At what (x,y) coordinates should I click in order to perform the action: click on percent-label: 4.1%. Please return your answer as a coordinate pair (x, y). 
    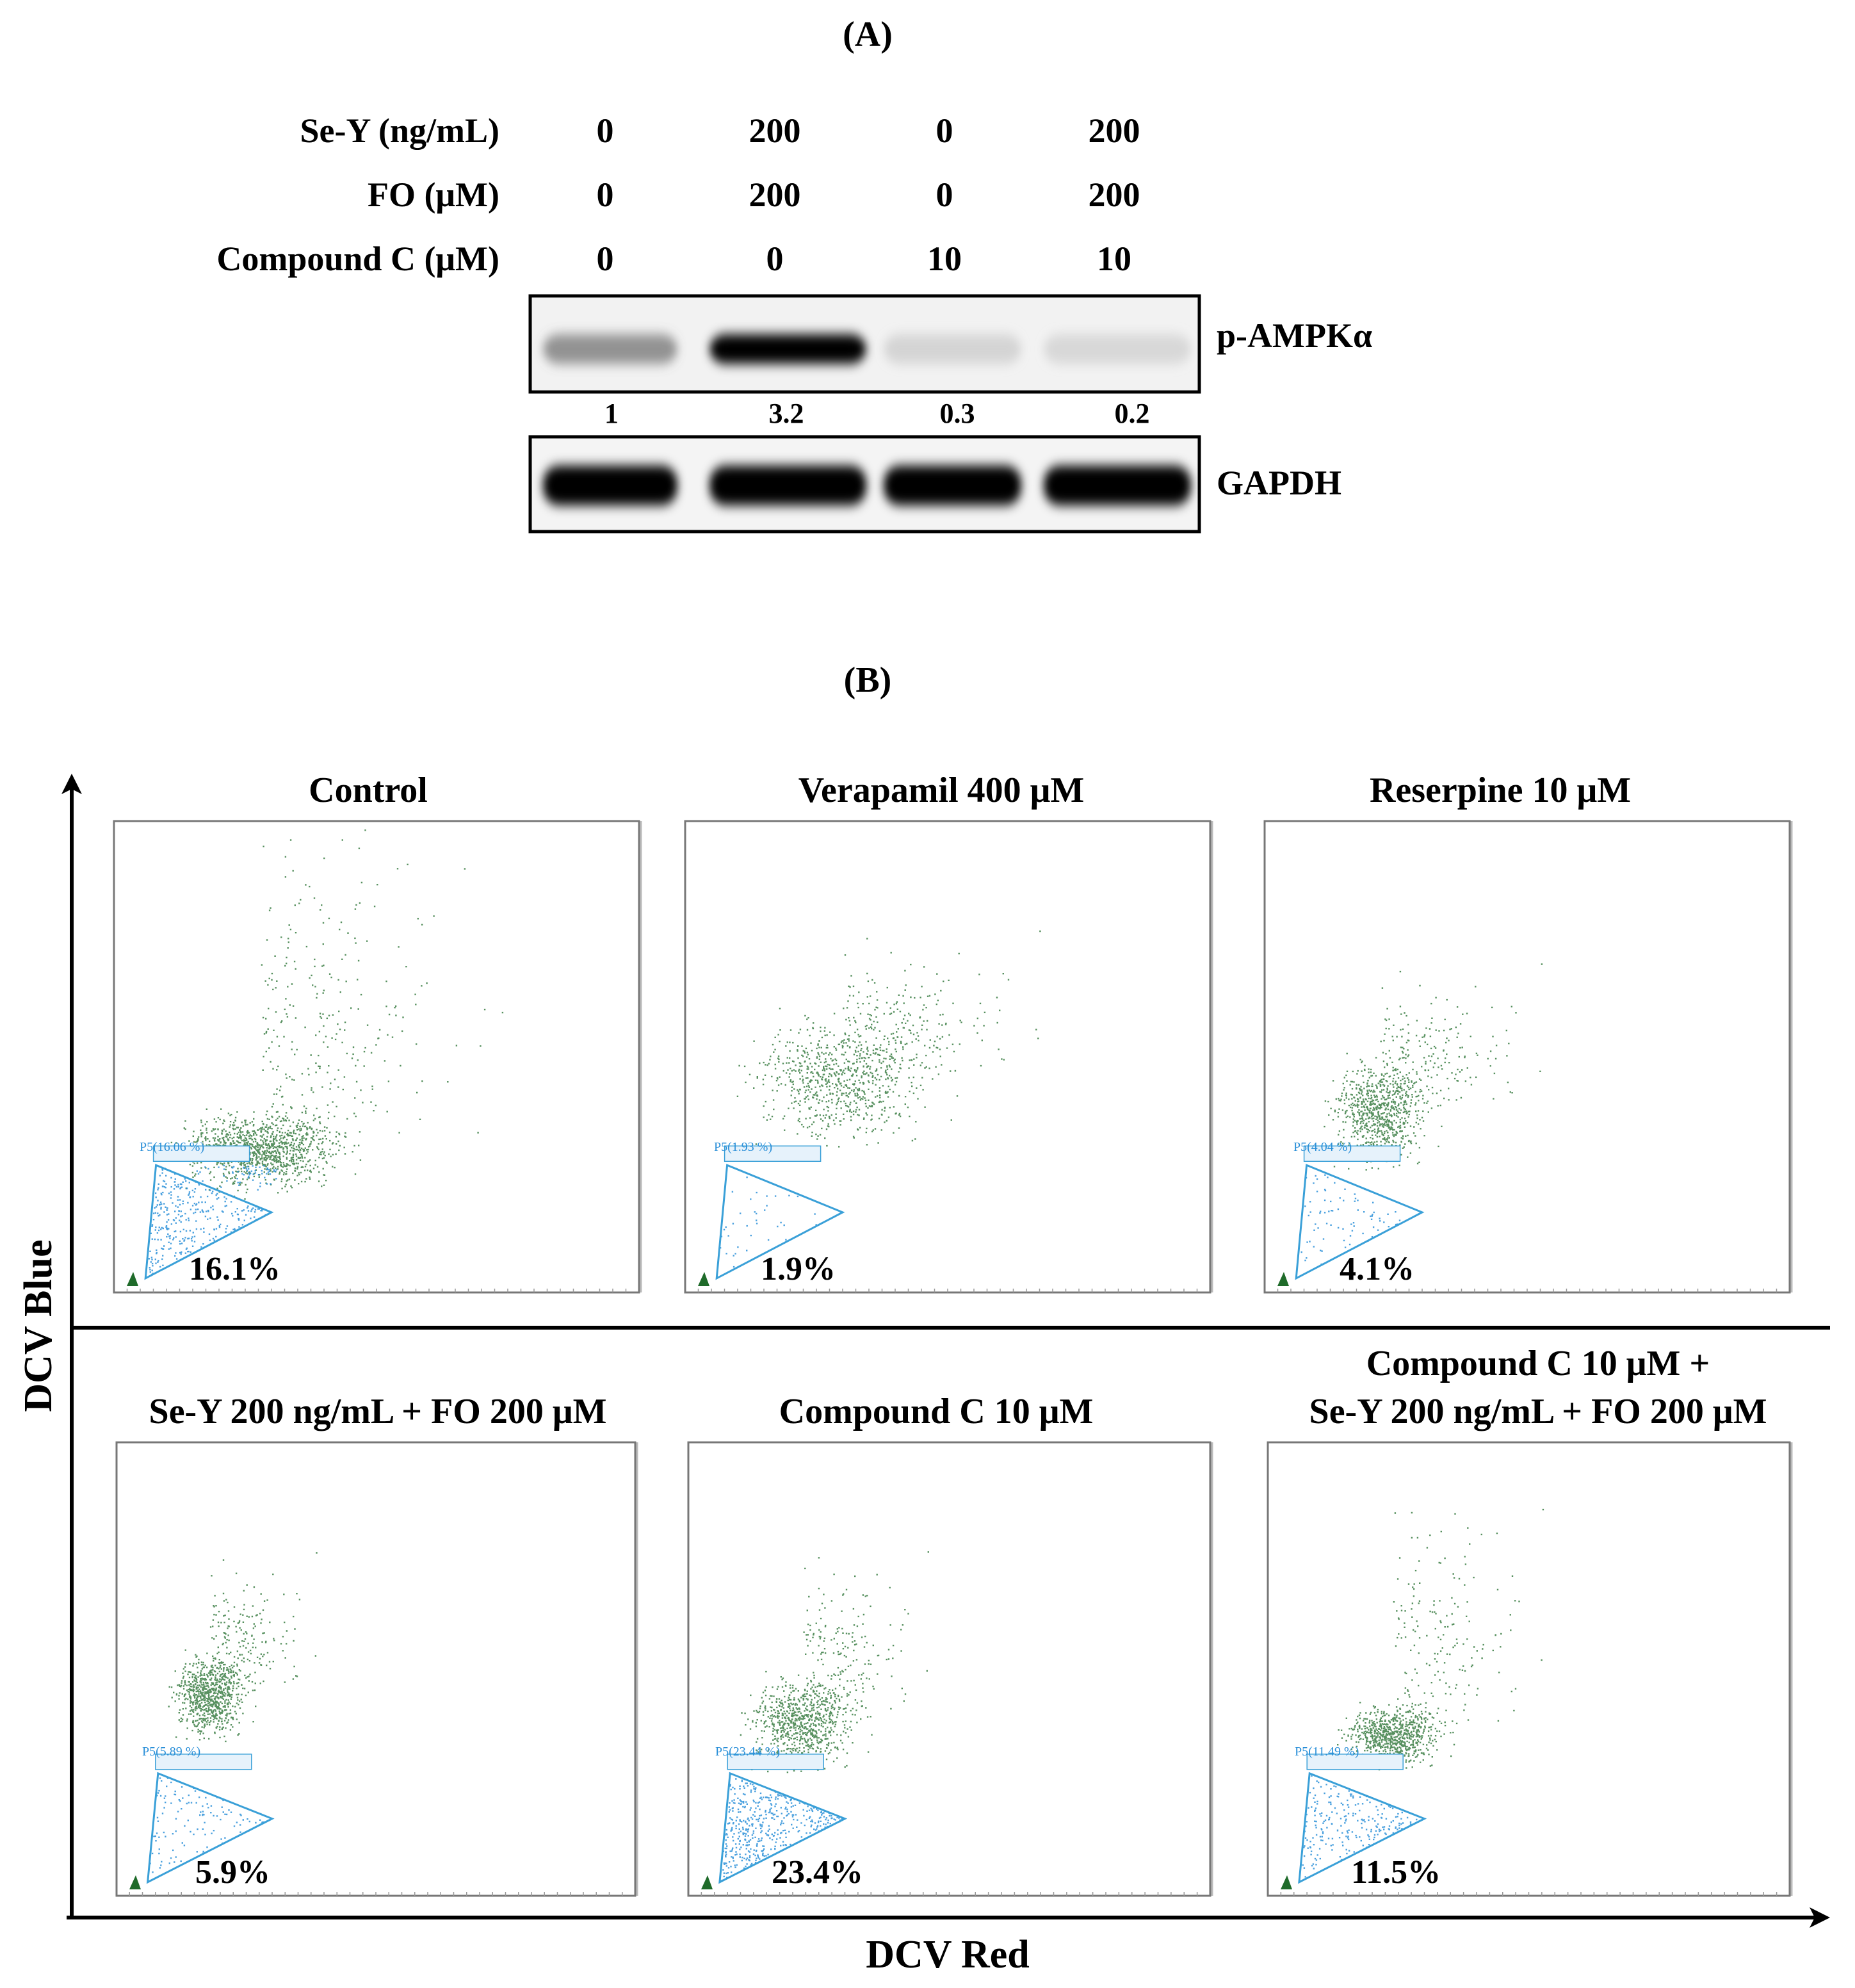
    Looking at the image, I should click on (1377, 1269).